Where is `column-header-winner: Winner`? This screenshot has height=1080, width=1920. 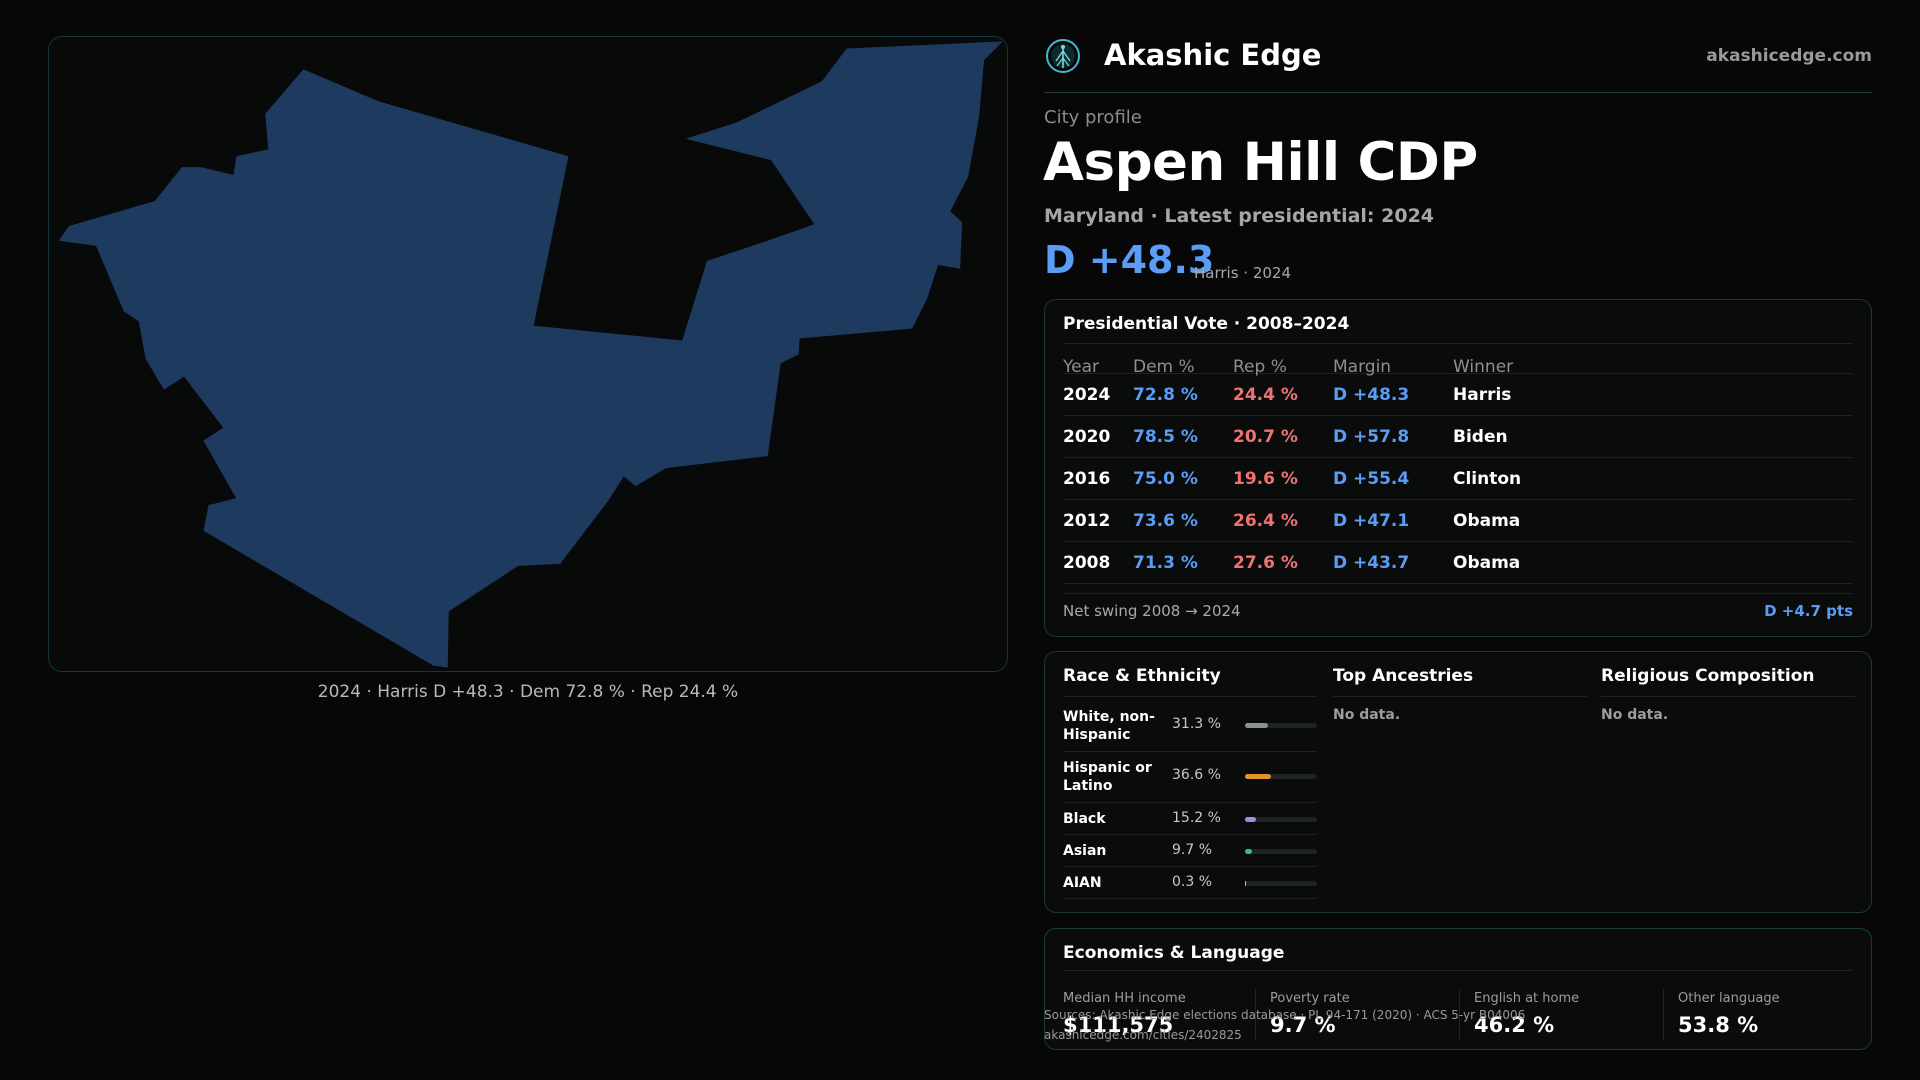 column-header-winner: Winner is located at coordinates (1483, 367).